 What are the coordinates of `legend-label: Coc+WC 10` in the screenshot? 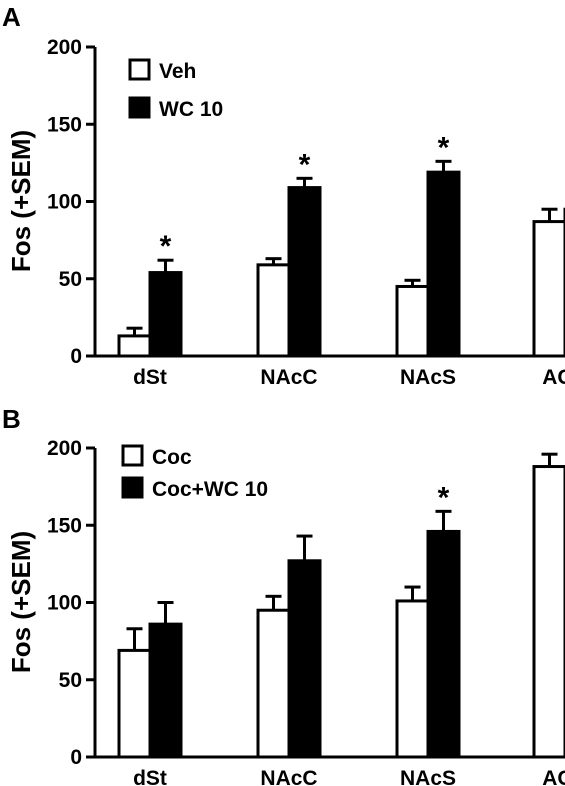 It's located at (210, 489).